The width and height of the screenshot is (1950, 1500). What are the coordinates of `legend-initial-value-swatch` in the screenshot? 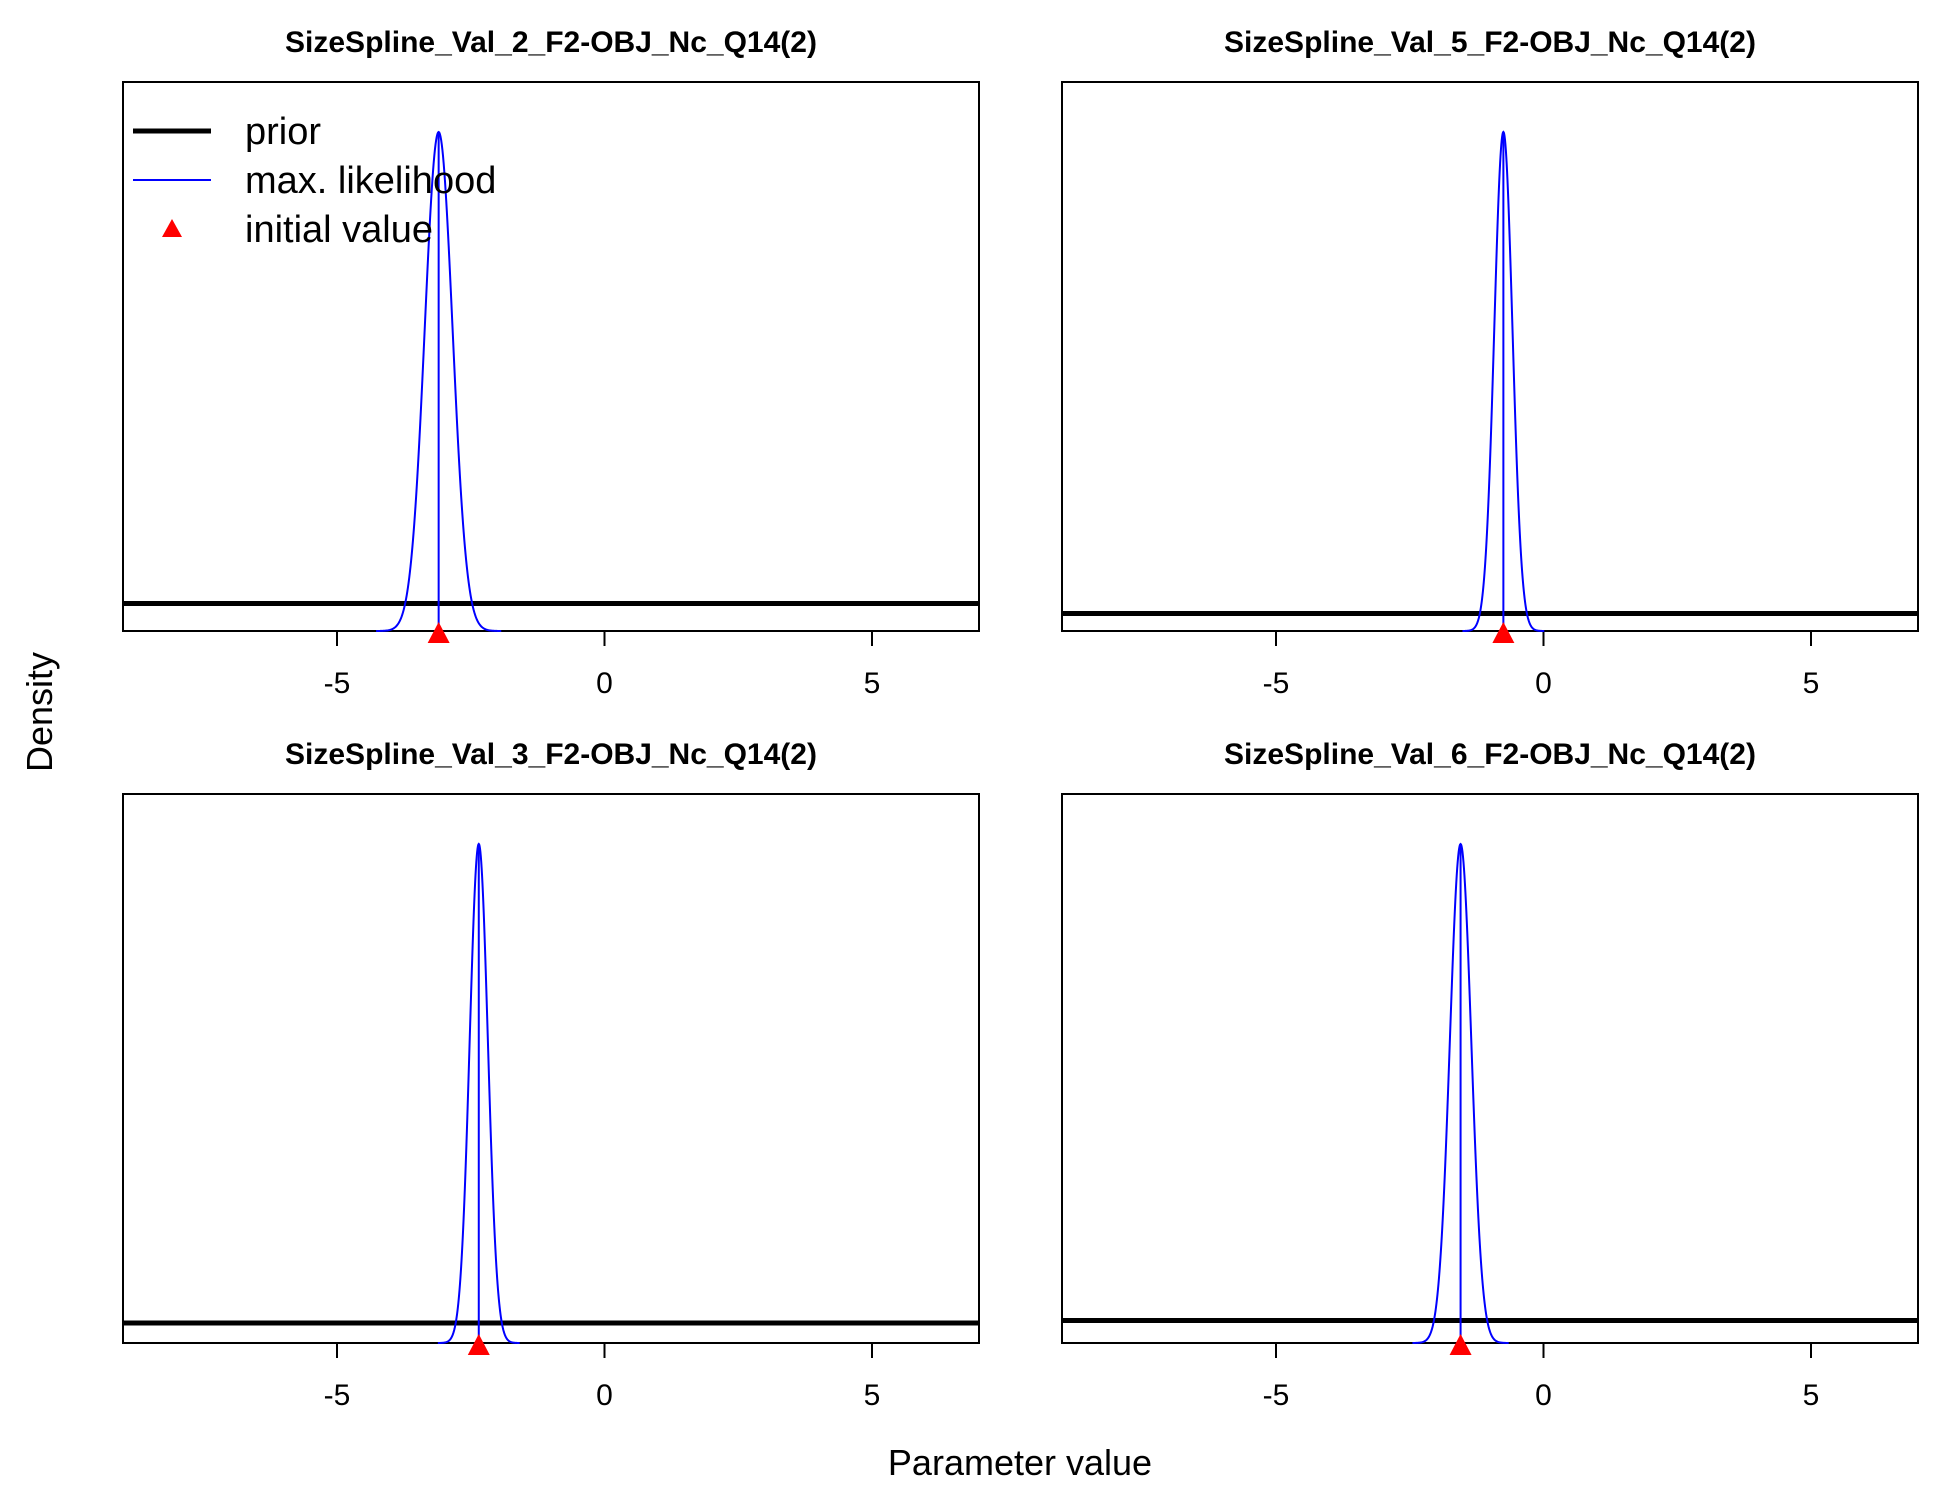 It's located at (172, 228).